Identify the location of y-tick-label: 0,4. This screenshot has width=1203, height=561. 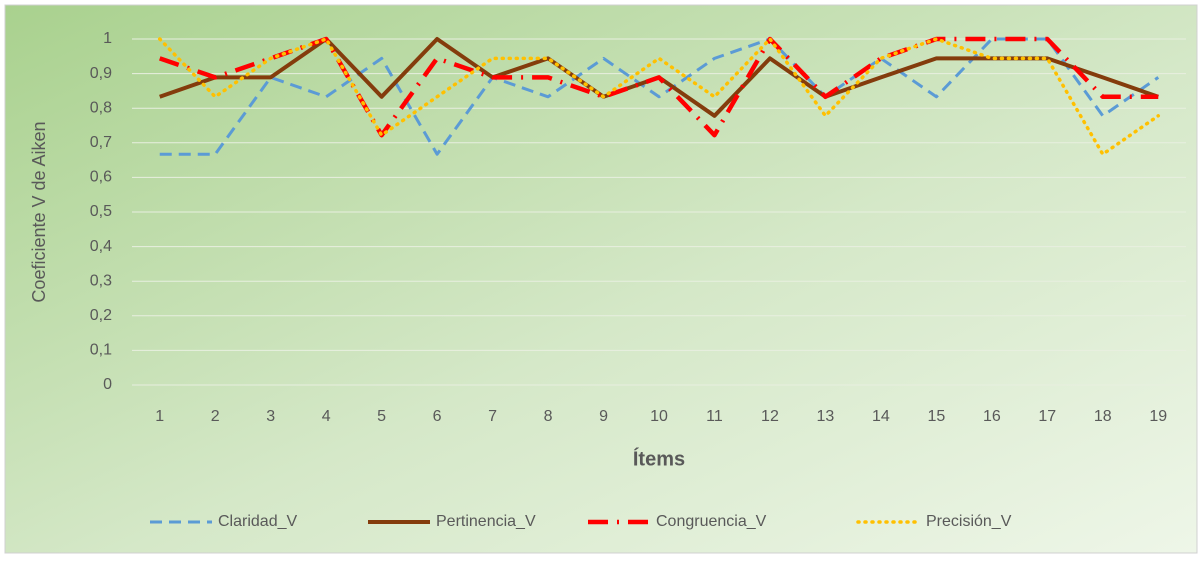
(101, 246).